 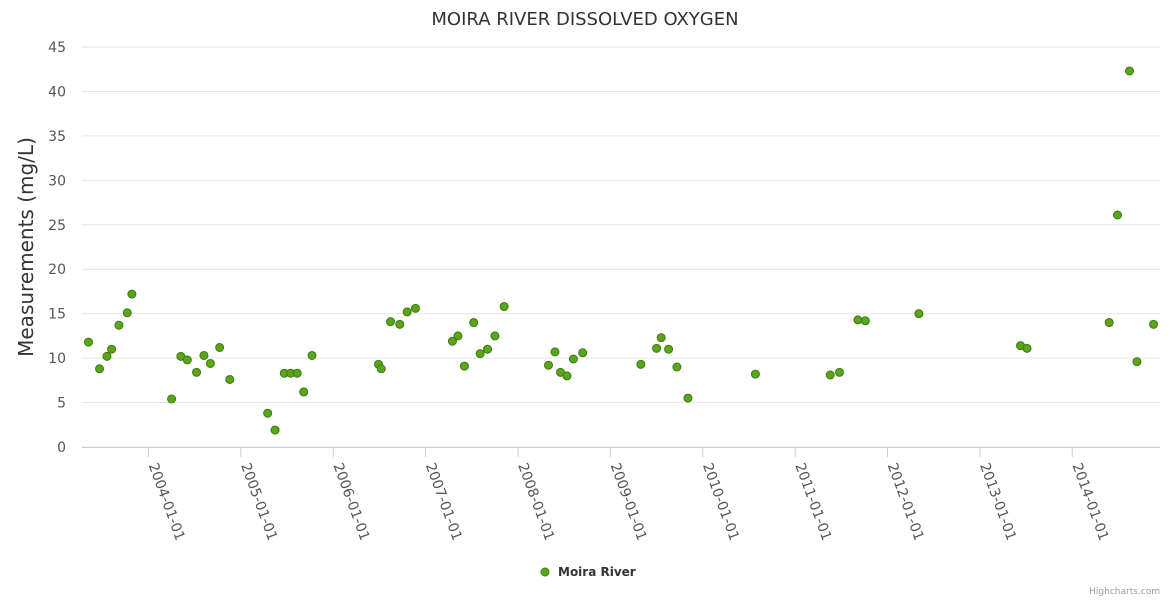 I want to click on legend-item-moira-river: Moira River, so click(x=597, y=572).